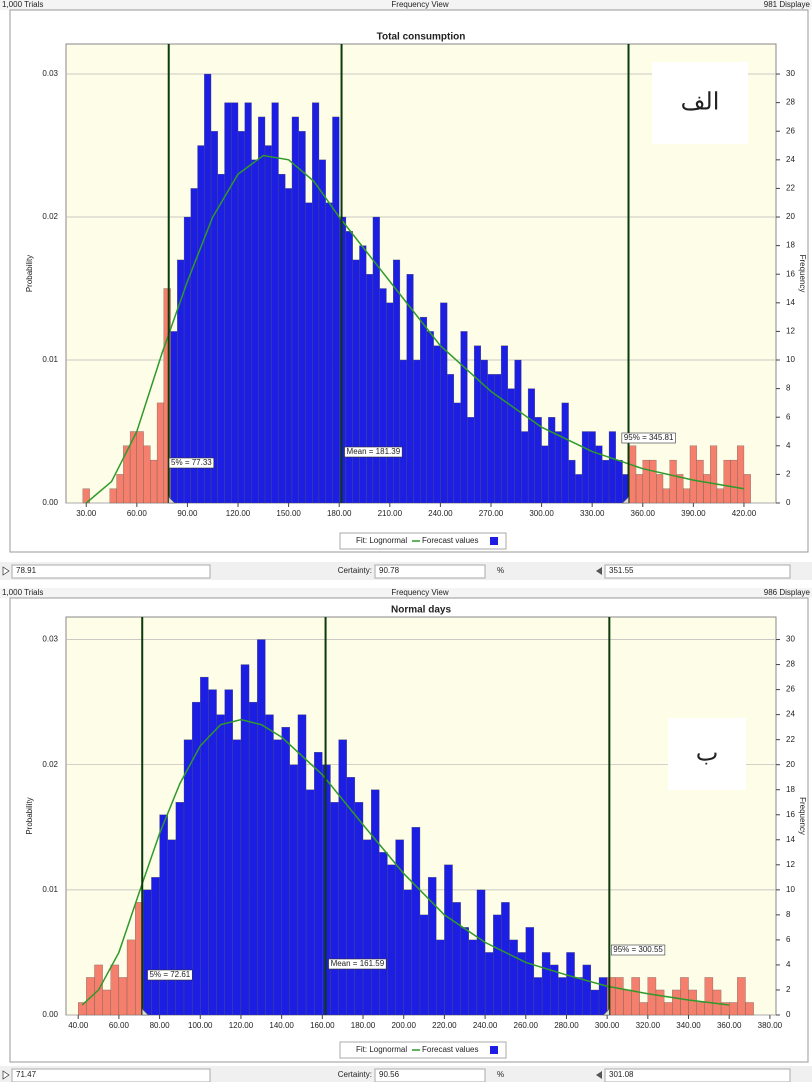  What do you see at coordinates (648, 1025) in the screenshot?
I see `x-tick-label: 320.00` at bounding box center [648, 1025].